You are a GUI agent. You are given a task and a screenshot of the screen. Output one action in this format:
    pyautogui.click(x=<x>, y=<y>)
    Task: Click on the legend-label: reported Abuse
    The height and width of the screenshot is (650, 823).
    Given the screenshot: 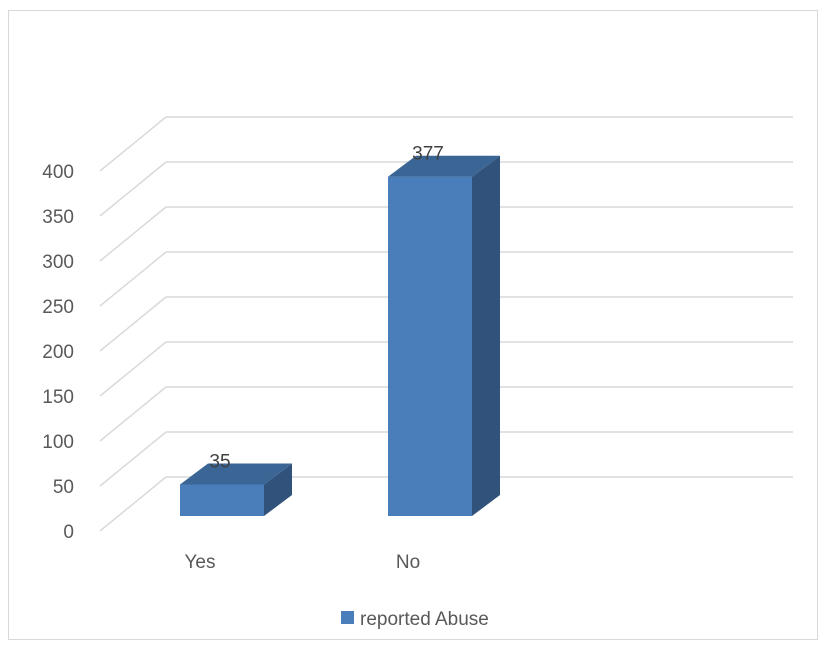 What is the action you would take?
    pyautogui.click(x=424, y=619)
    